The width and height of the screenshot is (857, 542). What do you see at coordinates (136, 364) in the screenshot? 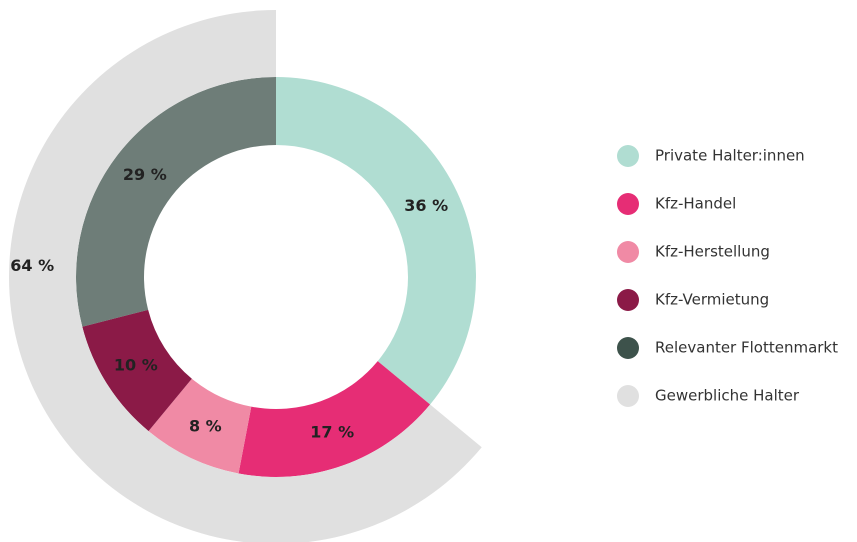
I see `data-label: 10 %` at bounding box center [136, 364].